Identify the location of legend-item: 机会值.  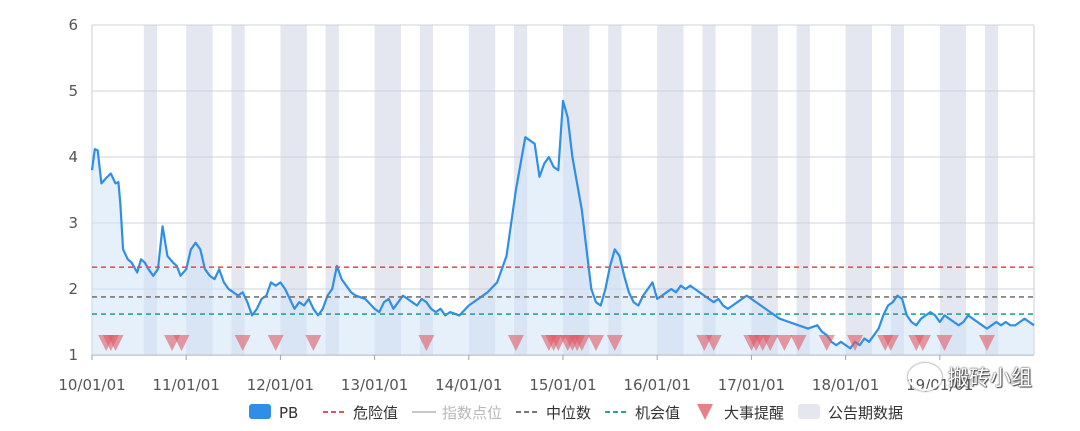
(642, 413).